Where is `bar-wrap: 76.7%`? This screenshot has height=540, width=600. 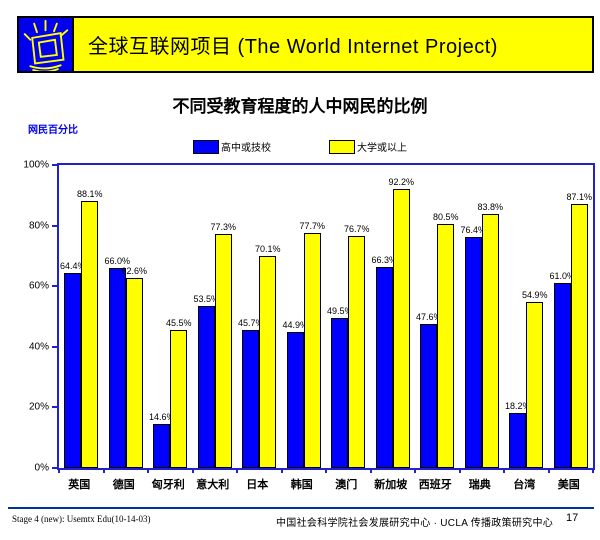
bar-wrap: 76.7% is located at coordinates (357, 316).